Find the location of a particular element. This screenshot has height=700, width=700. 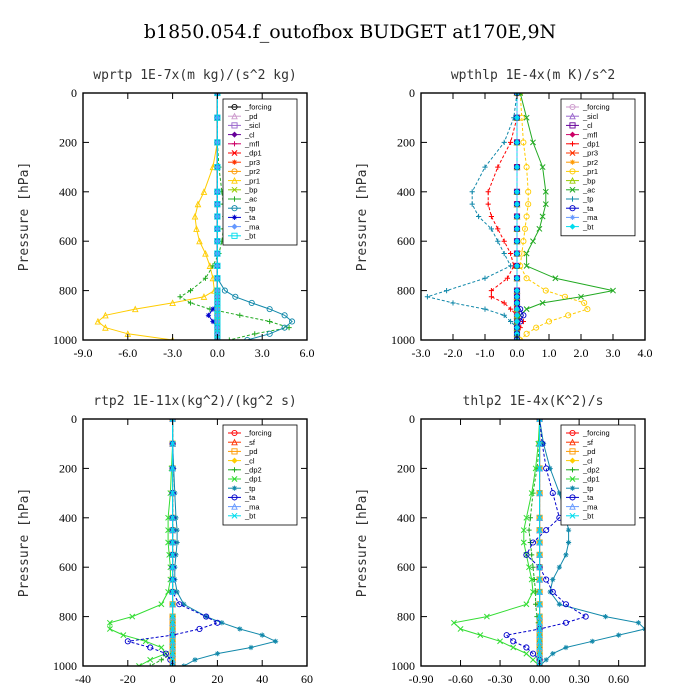

legend-entry: _dp2 is located at coordinates (245, 470).